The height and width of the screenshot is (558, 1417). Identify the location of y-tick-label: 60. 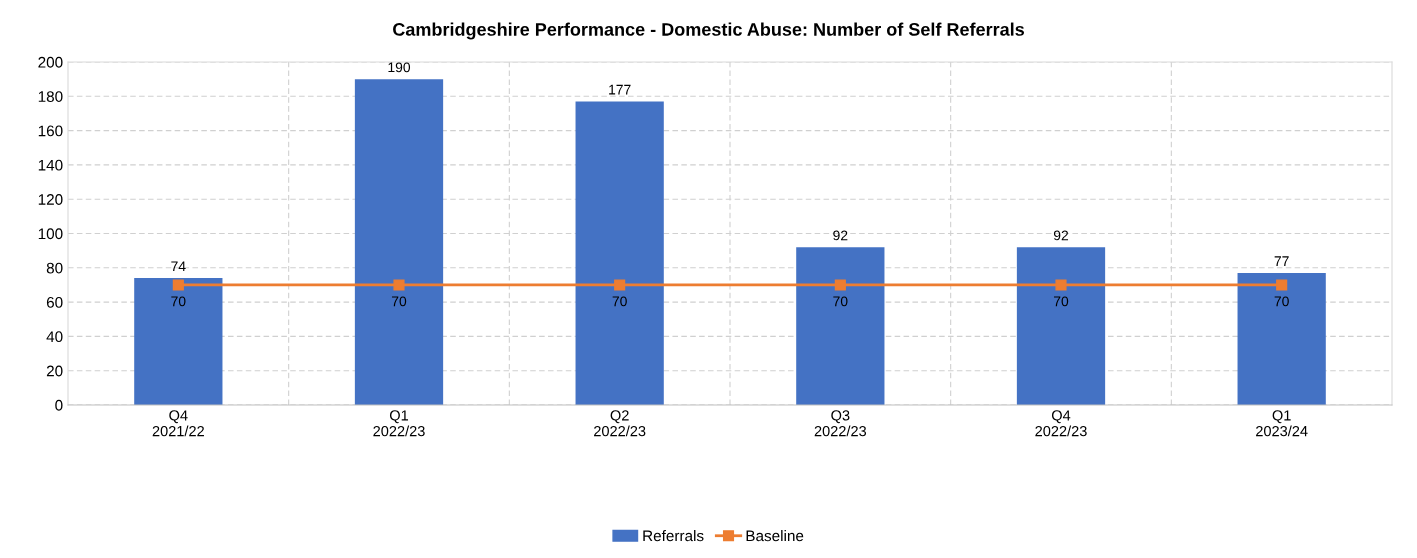
(54, 302).